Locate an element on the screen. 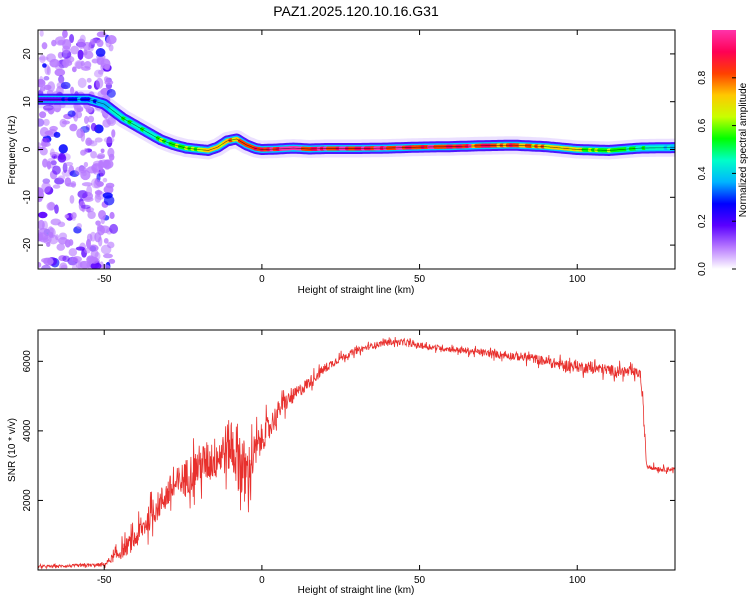 The image size is (750, 600). colorbar-tick-label: 0.8 is located at coordinates (702, 77).